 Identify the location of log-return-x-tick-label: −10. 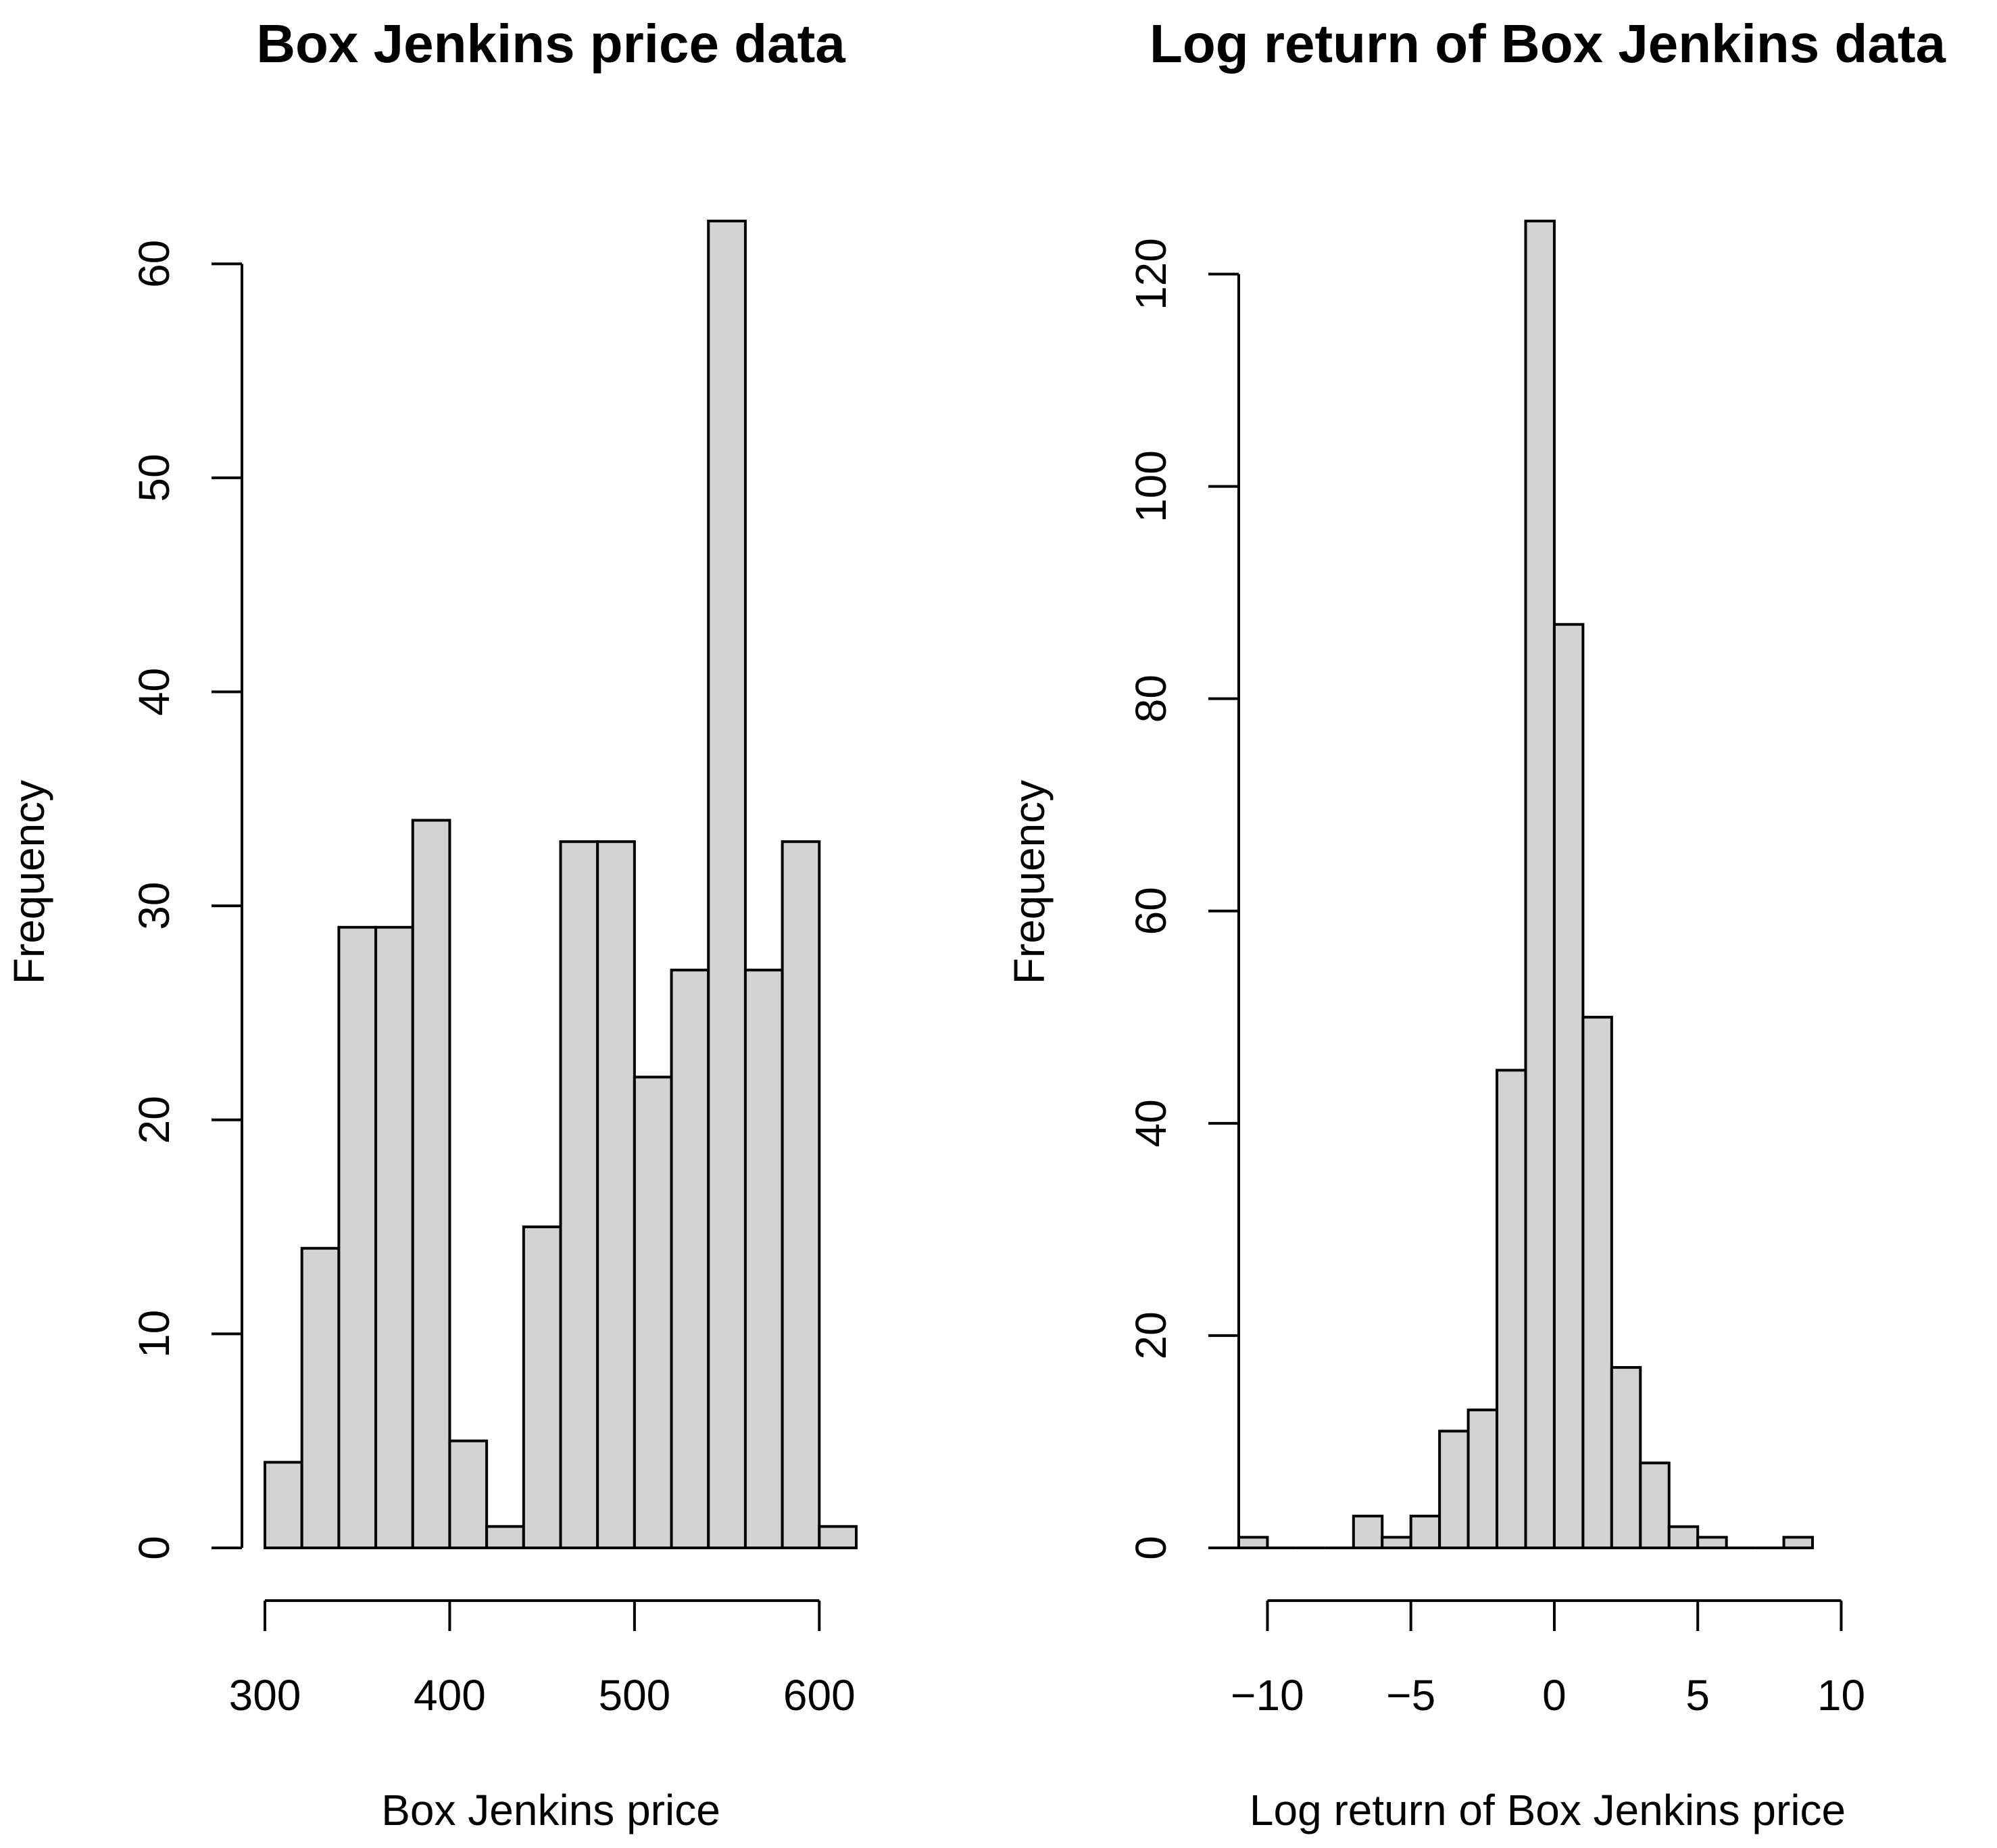
(1268, 1695).